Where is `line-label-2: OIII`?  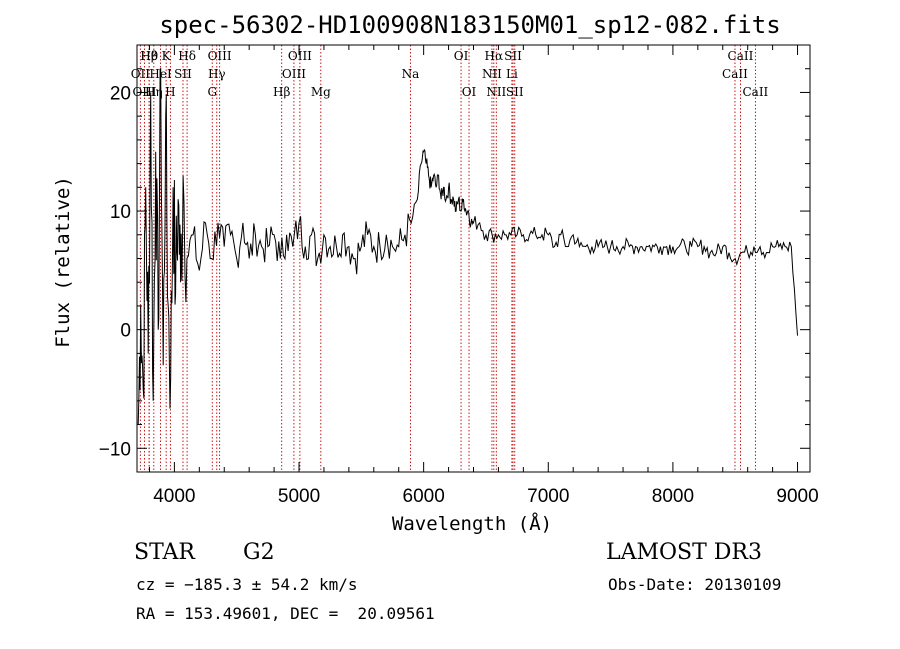
line-label-2: OIII is located at coordinates (144, 92).